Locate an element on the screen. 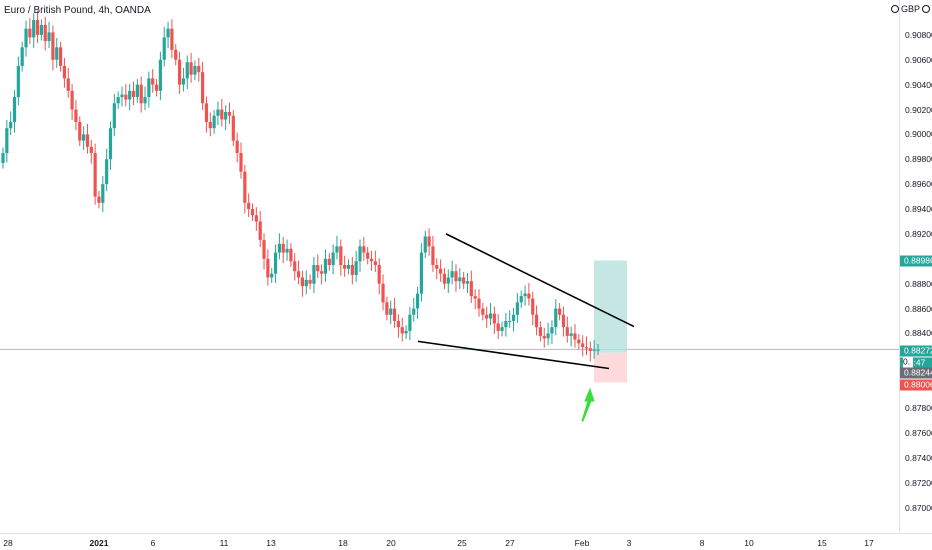 Image resolution: width=932 pixels, height=550 pixels. time-axis-separator is located at coordinates (466, 533).